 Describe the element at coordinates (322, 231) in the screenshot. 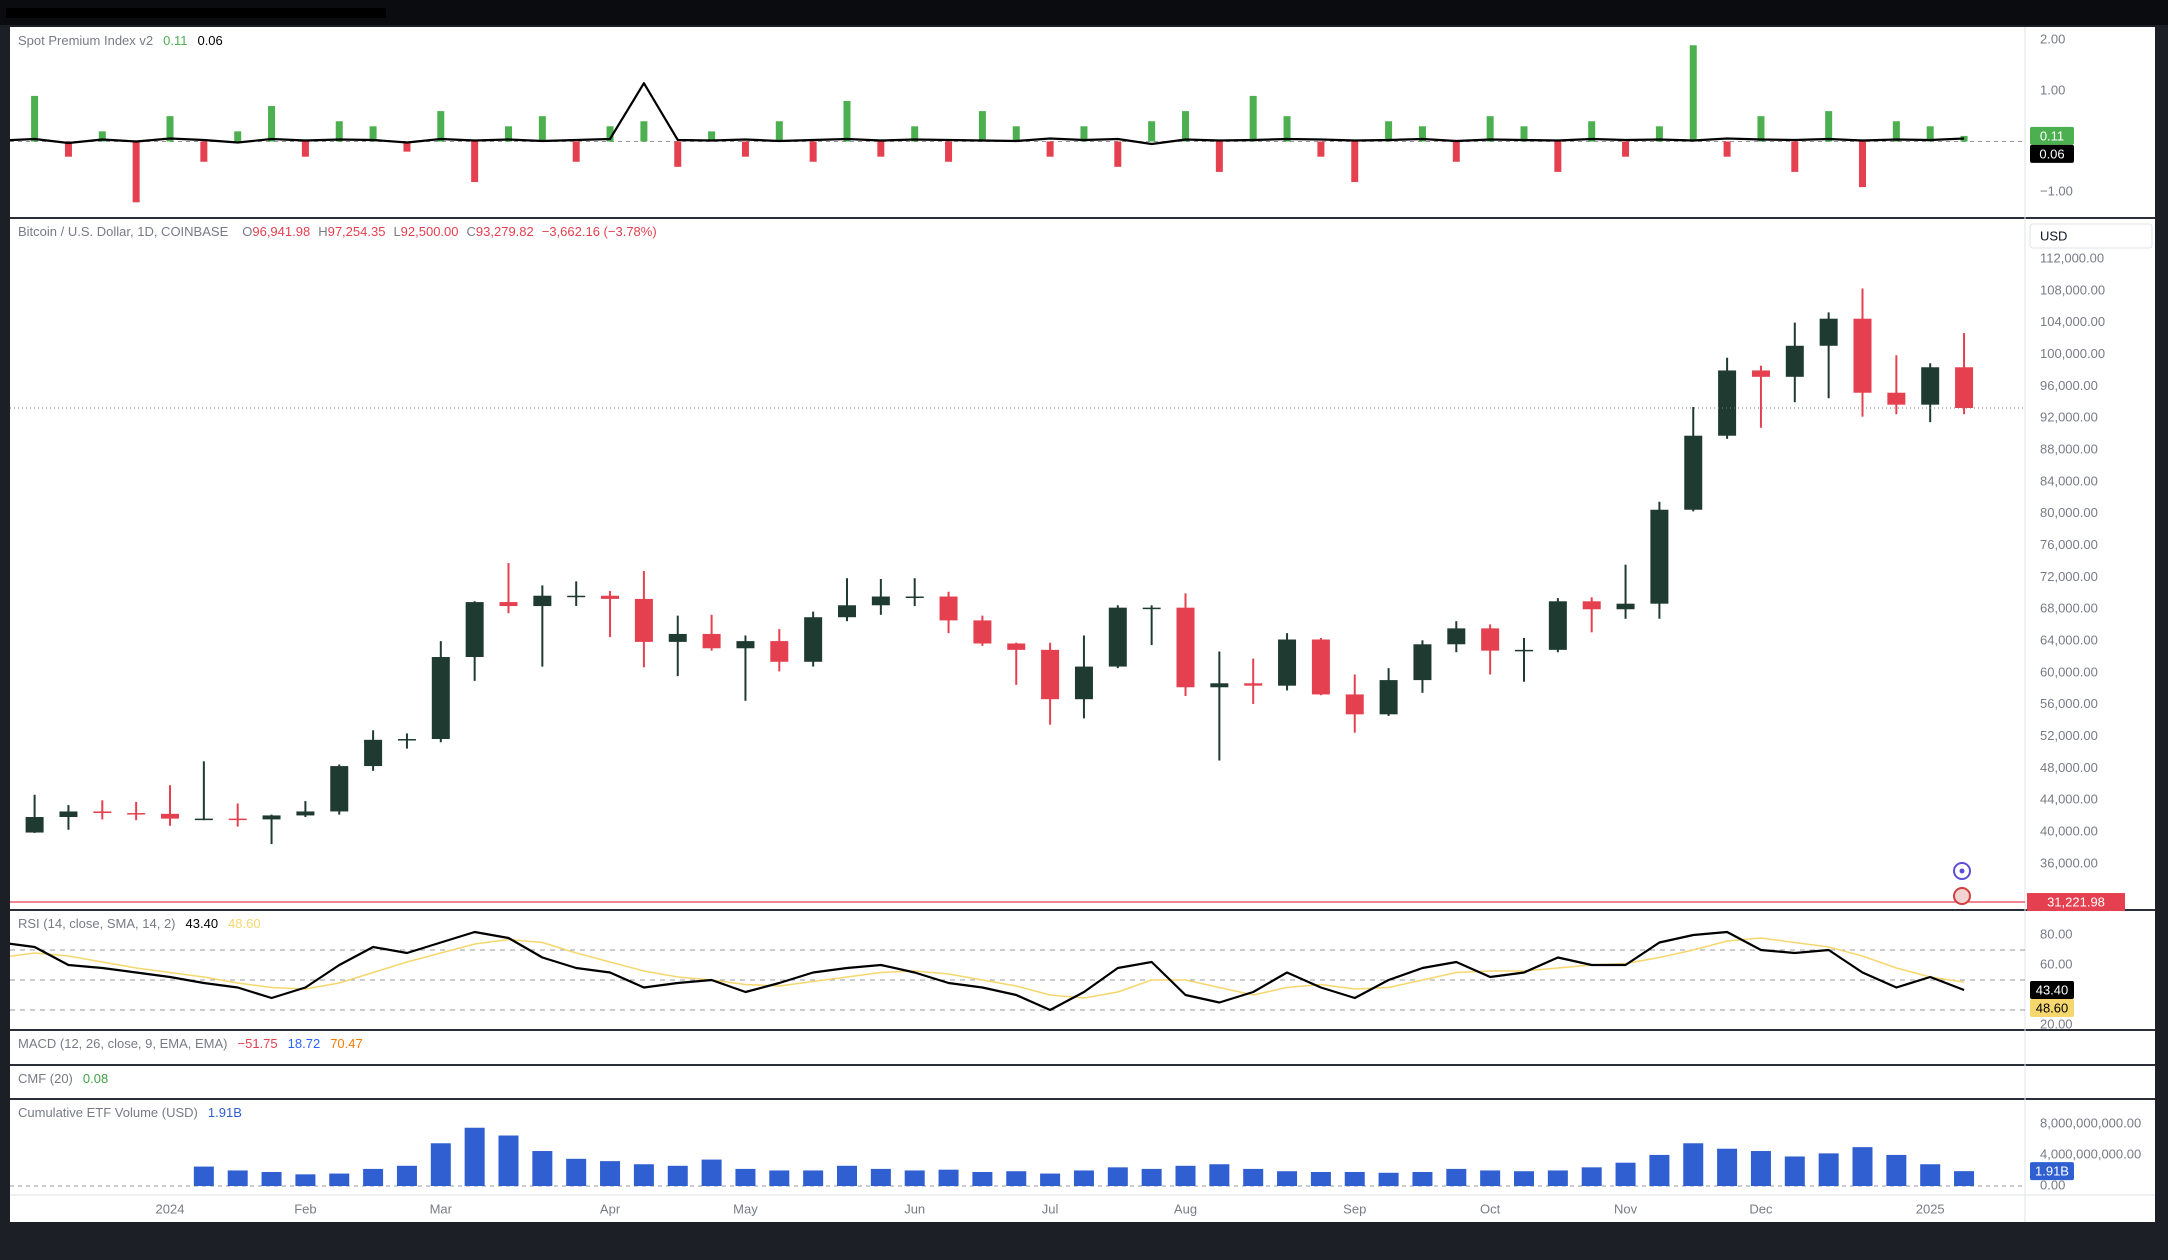

I see `ohlc-key: H` at that location.